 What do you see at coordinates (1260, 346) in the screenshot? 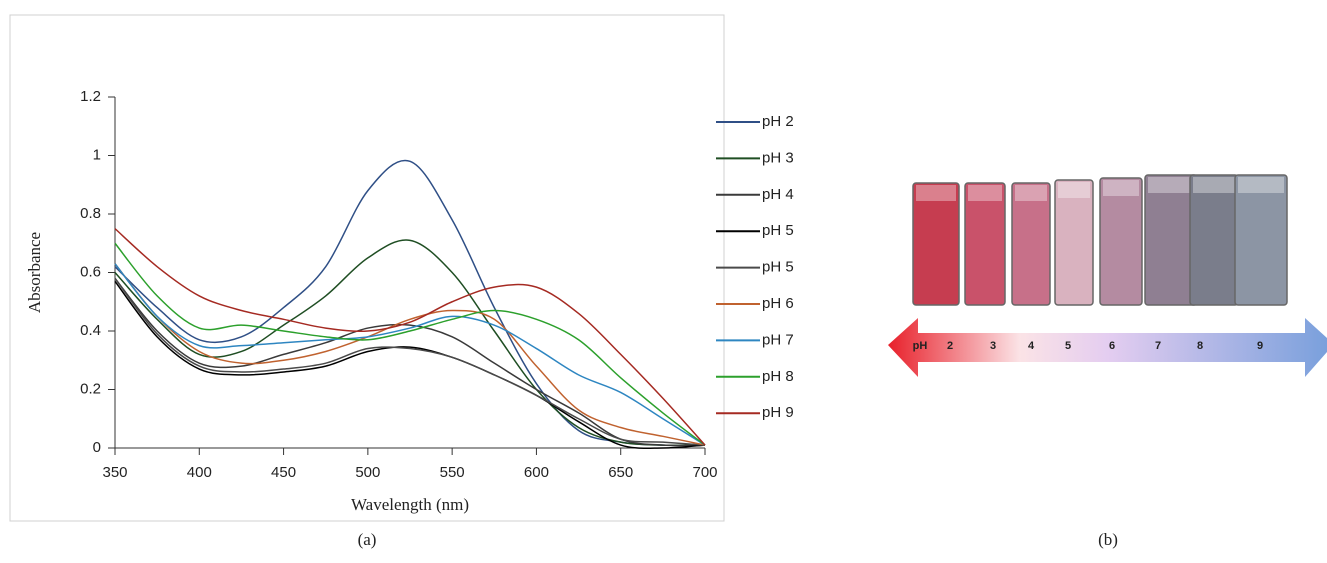
I see `arrow-label: 9` at bounding box center [1260, 346].